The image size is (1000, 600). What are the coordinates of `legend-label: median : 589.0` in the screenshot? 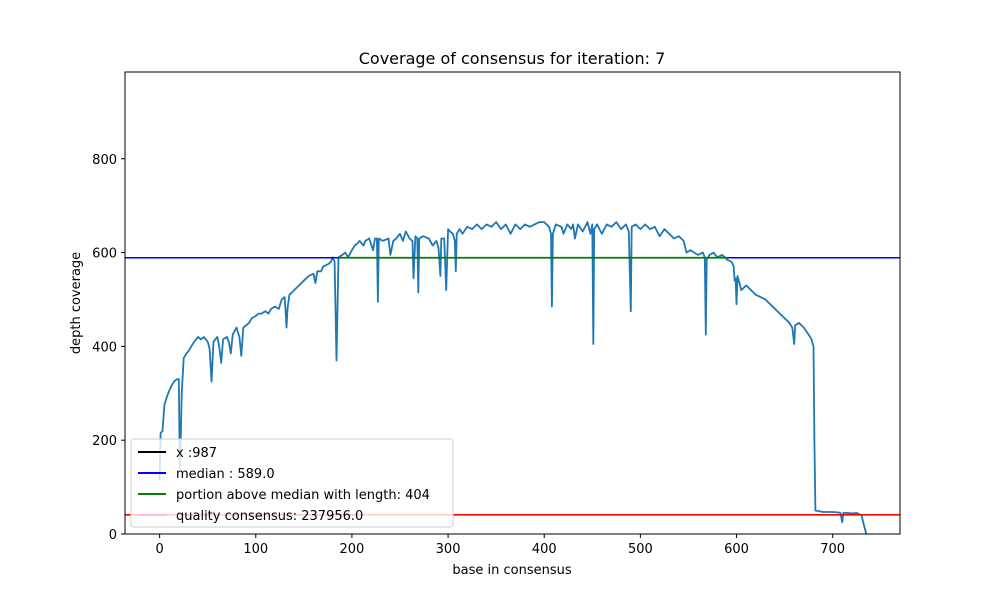 It's located at (225, 474).